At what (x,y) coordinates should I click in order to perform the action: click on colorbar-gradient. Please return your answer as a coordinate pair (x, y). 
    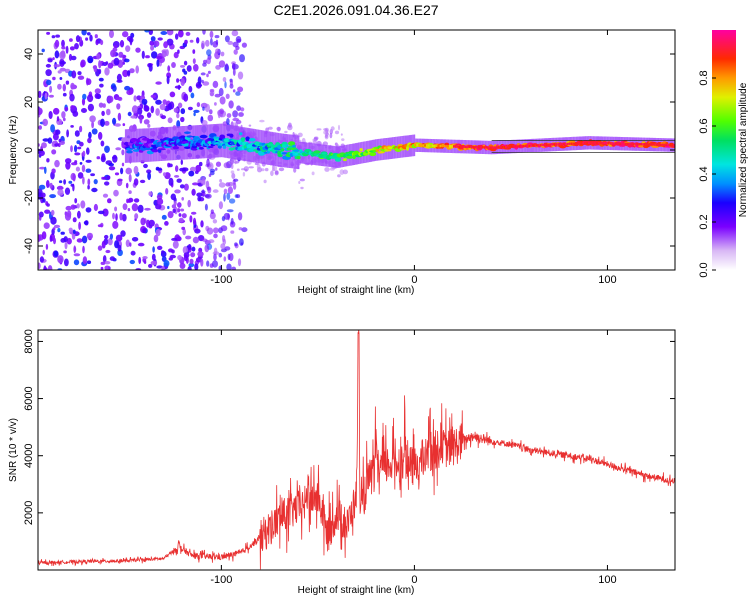
    Looking at the image, I should click on (724, 150).